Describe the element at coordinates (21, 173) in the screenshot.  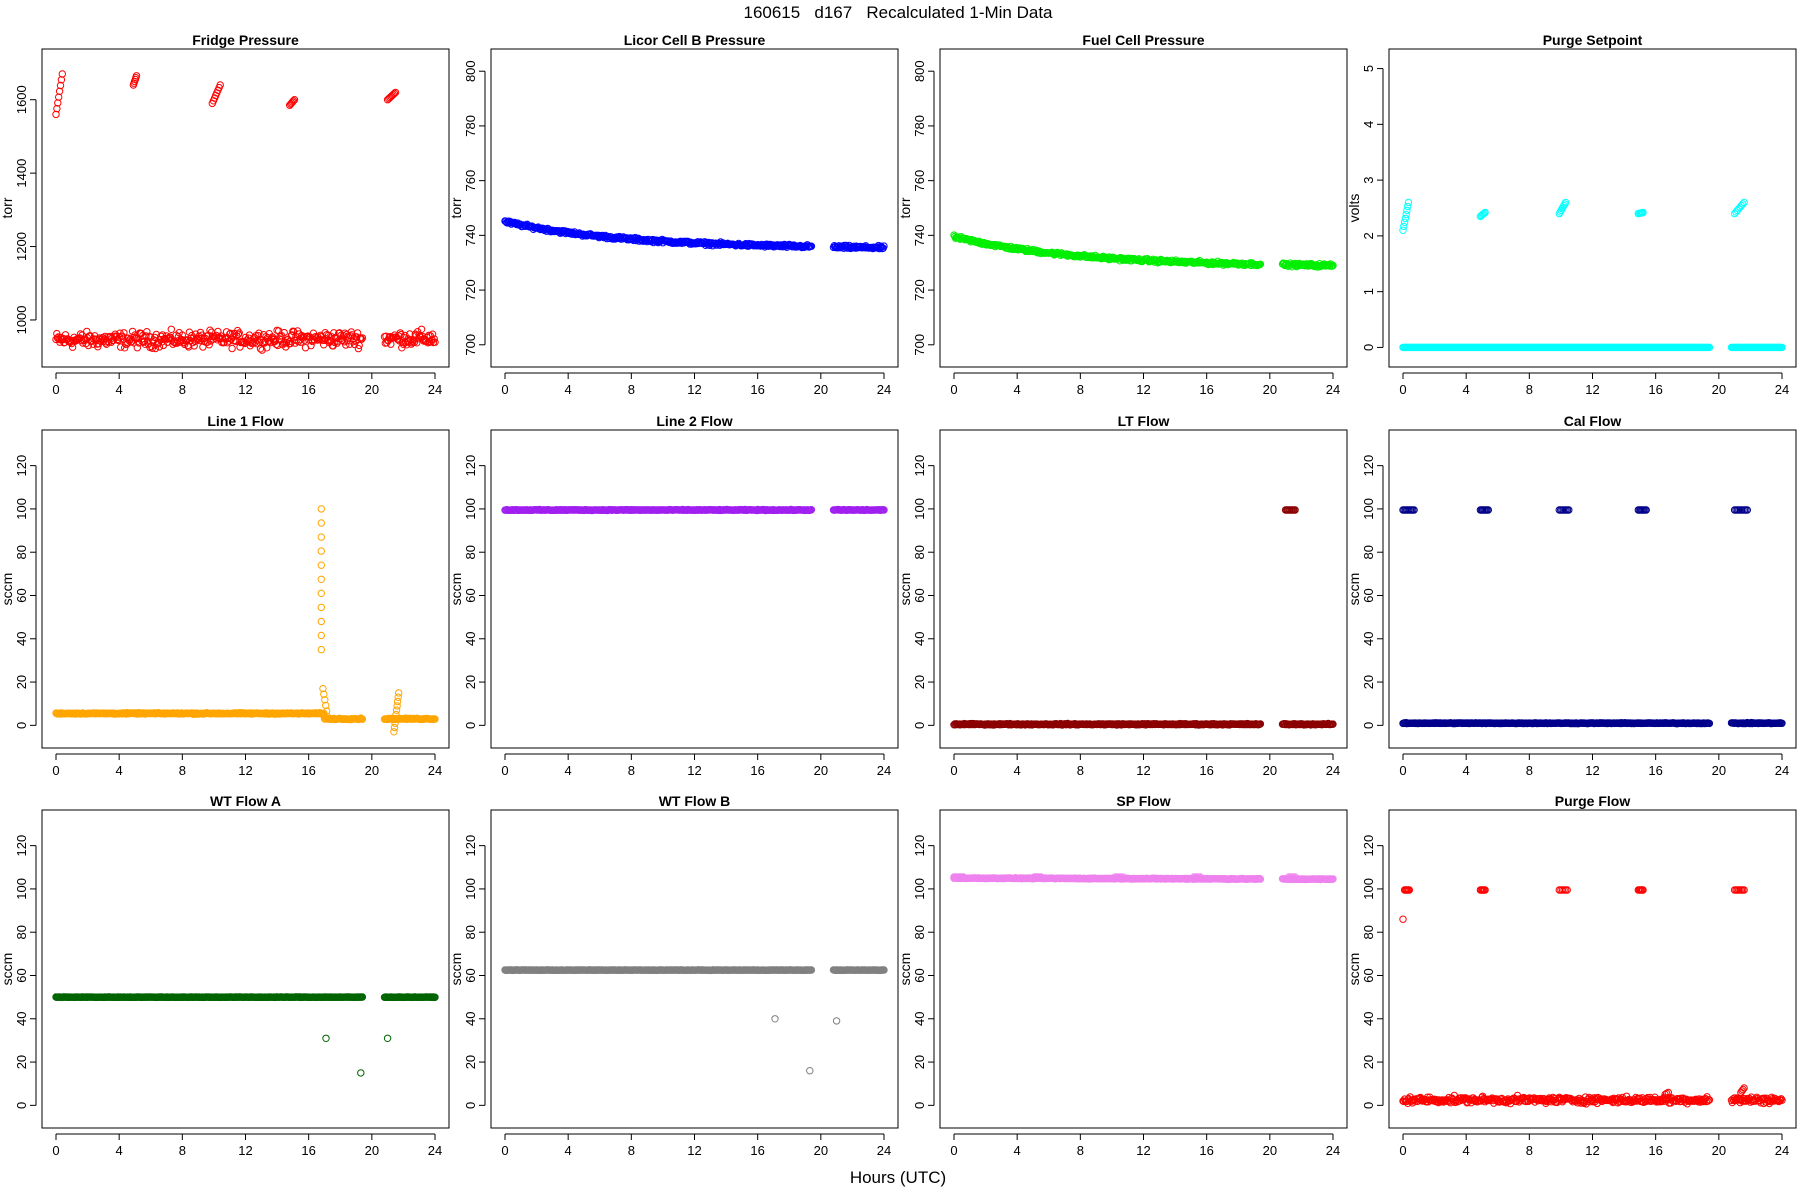
I see `y-tick-label: 1400` at that location.